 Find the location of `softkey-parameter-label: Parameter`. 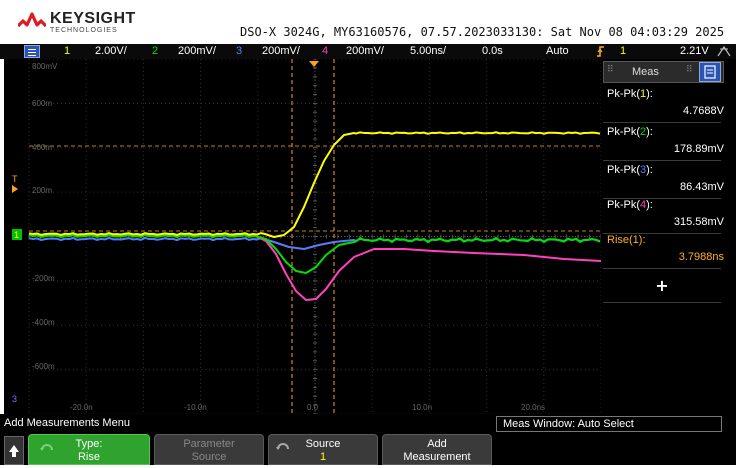

softkey-parameter-label: Parameter is located at coordinates (209, 444).